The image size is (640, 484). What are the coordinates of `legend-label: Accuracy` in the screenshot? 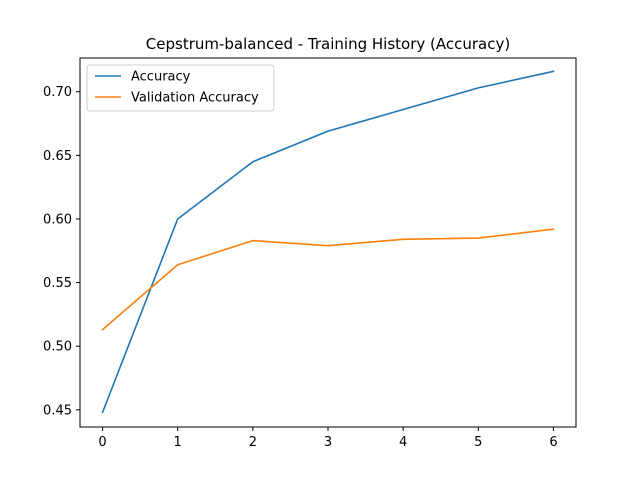 It's located at (161, 77).